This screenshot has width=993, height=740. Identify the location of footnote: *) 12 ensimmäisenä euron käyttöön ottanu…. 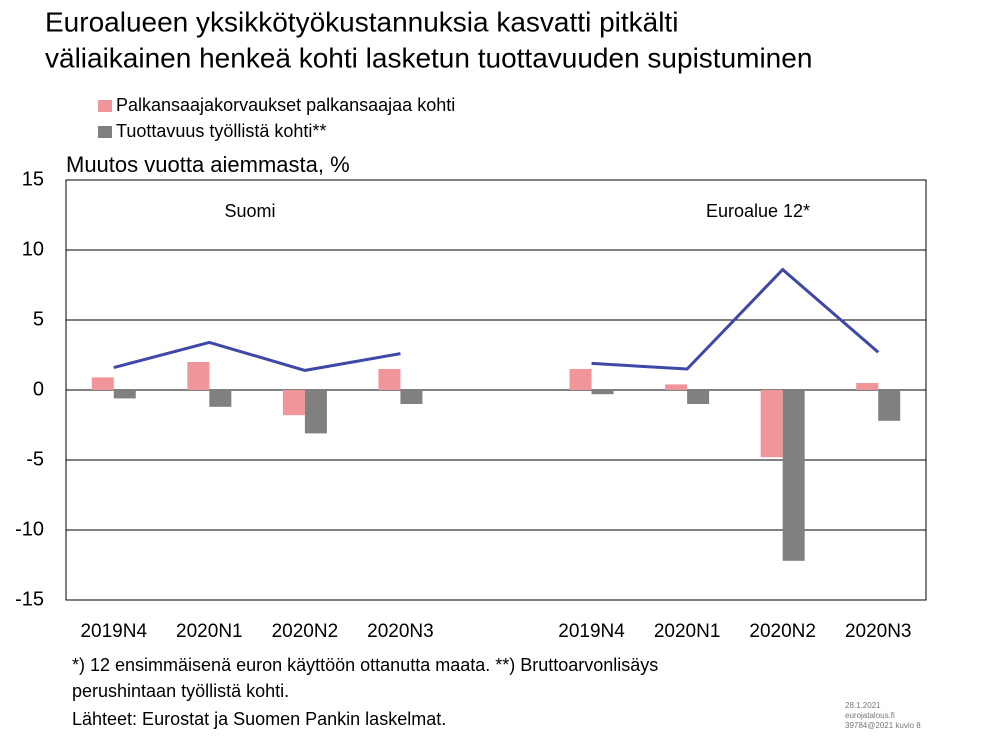
(365, 665).